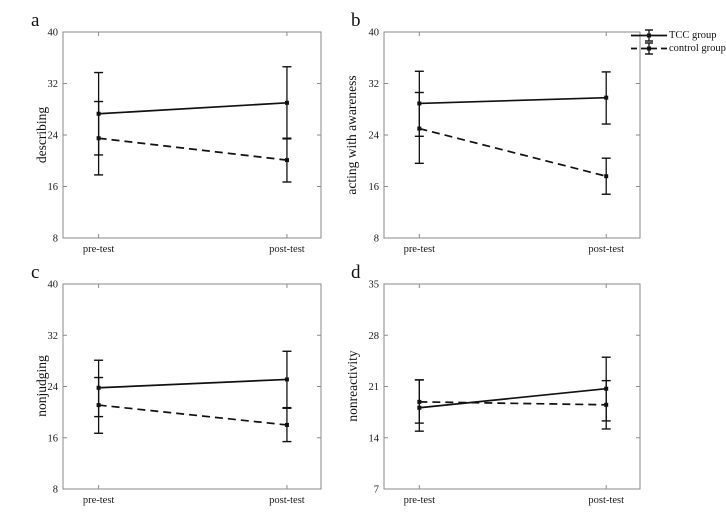 The height and width of the screenshot is (520, 726). Describe the element at coordinates (697, 48) in the screenshot. I see `legend-label: control group` at that location.